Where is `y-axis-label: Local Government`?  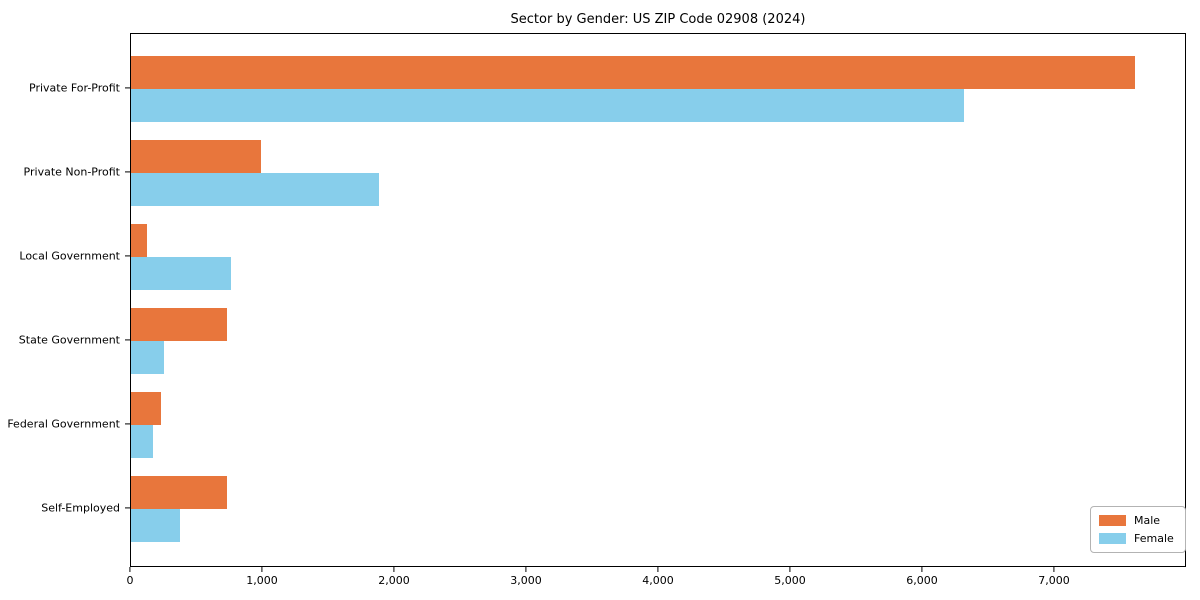 y-axis-label: Local Government is located at coordinates (69, 256).